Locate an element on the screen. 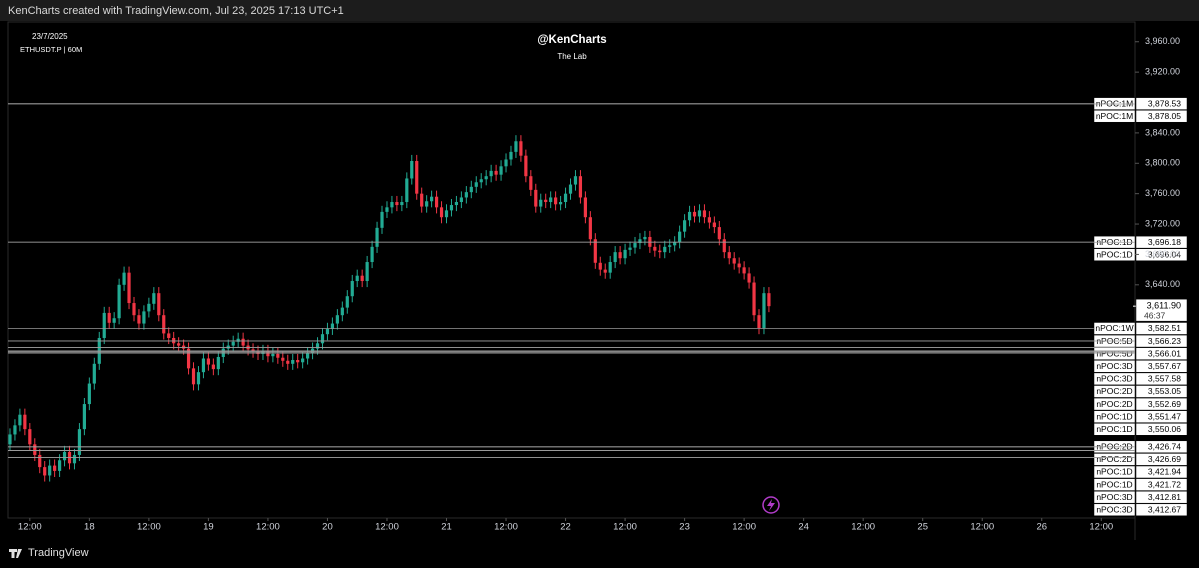  chart-subtitle: The Lab is located at coordinates (572, 56).